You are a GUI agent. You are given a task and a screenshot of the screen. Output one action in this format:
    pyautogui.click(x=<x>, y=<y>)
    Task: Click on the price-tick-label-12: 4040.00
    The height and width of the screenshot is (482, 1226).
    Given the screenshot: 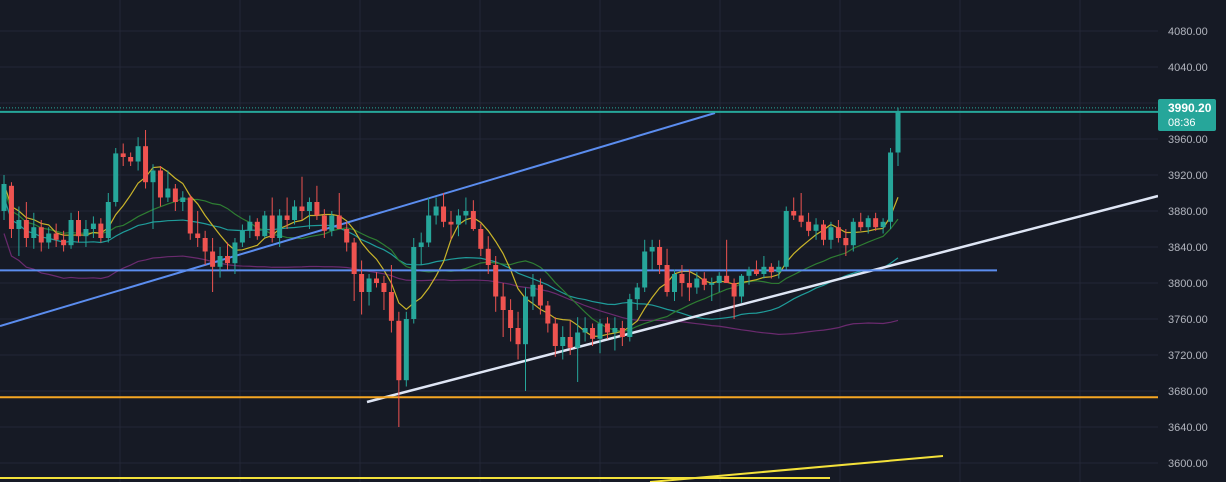 What is the action you would take?
    pyautogui.click(x=1188, y=68)
    